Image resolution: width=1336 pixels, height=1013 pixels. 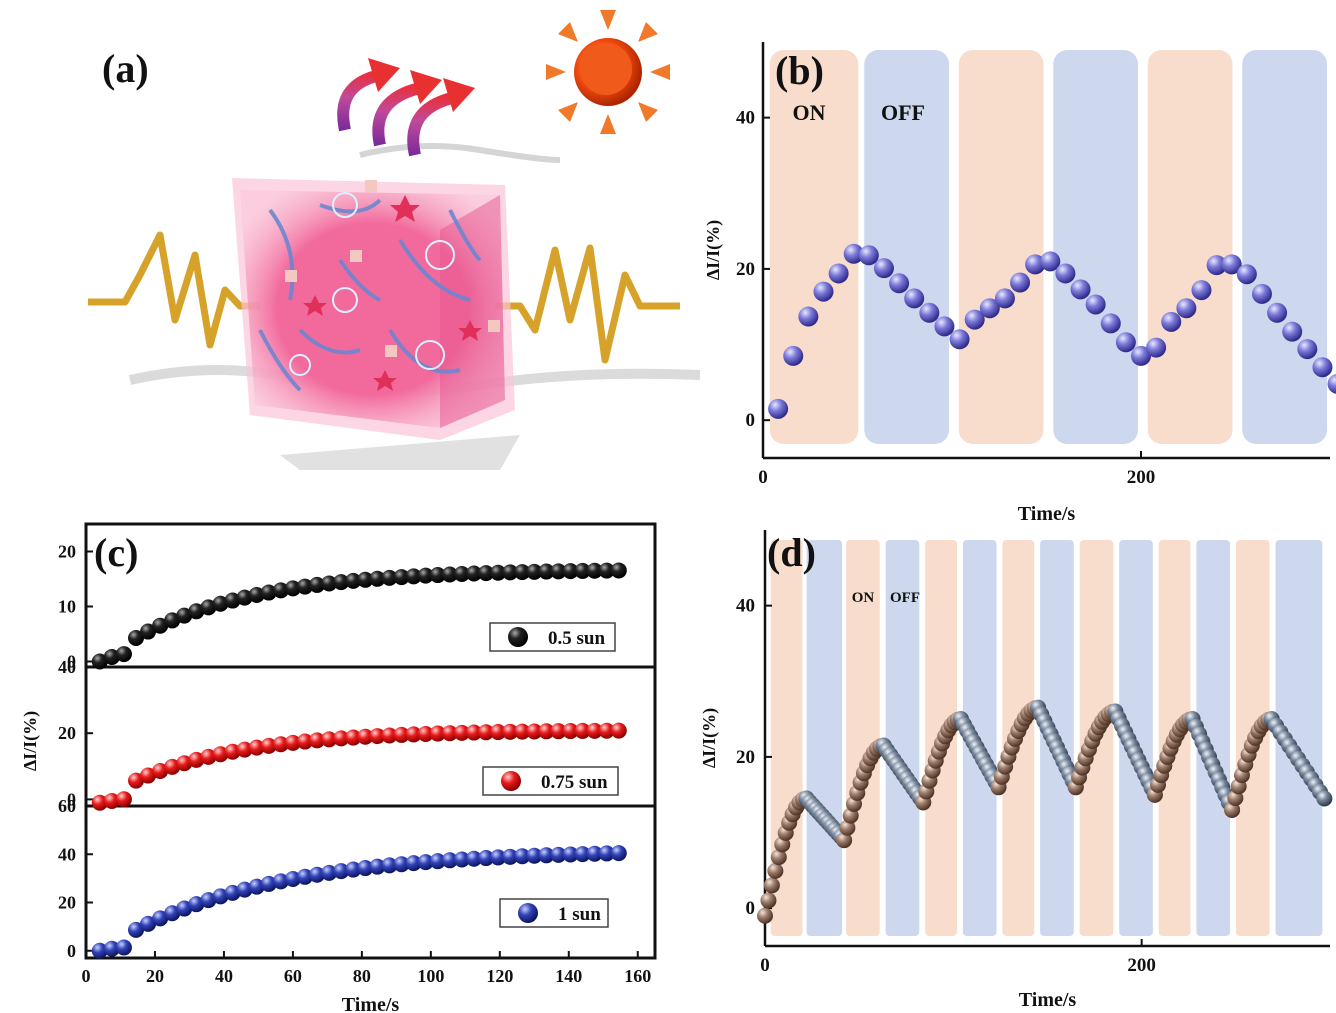 I want to click on y-axis-label: ΔI/I(%), so click(x=30, y=741).